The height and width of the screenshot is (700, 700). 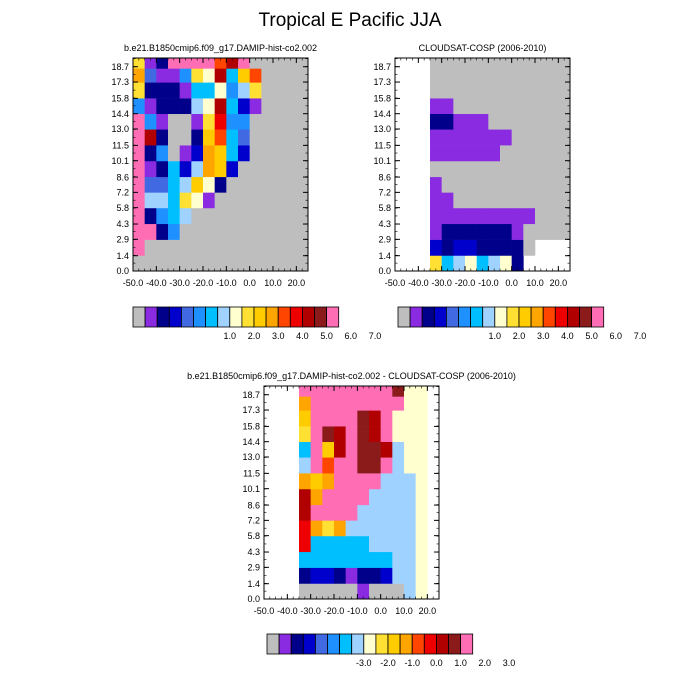 What do you see at coordinates (334, 611) in the screenshot?
I see `x-tick-label: -20.0` at bounding box center [334, 611].